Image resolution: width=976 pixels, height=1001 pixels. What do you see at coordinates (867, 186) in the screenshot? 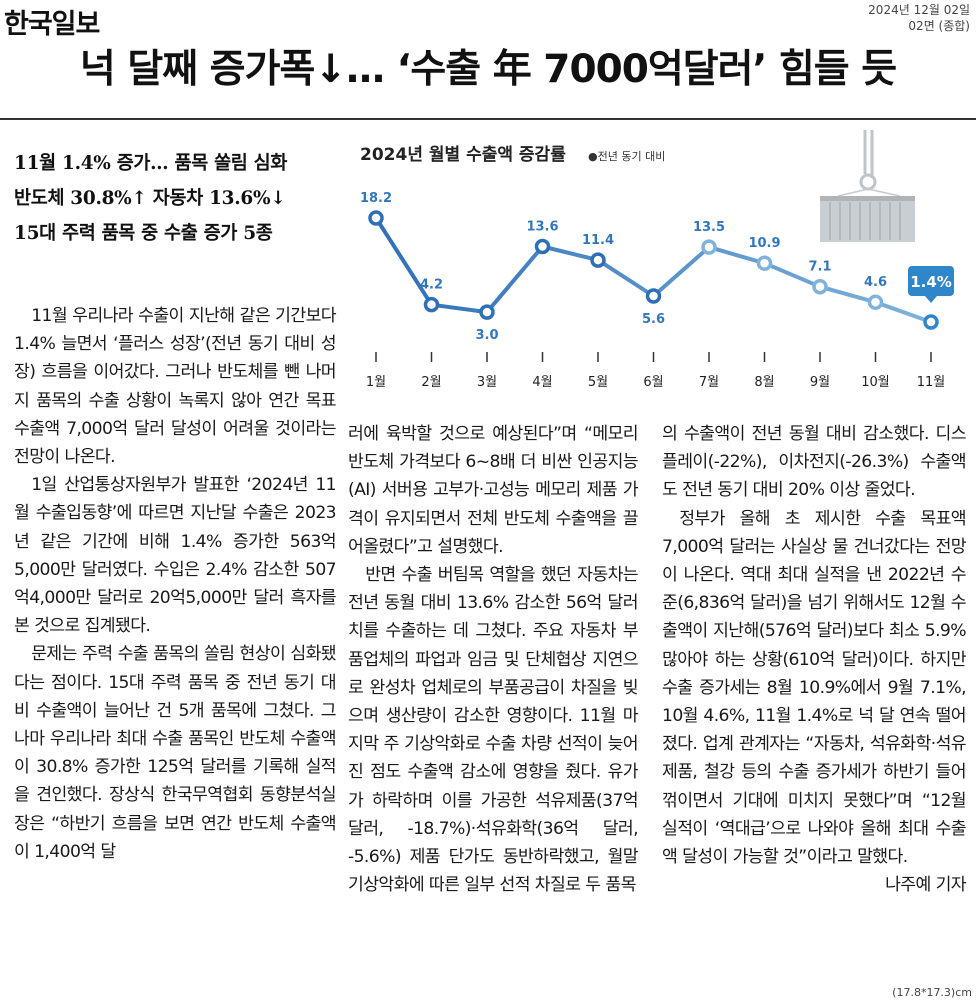
I see `container-crane-icon` at bounding box center [867, 186].